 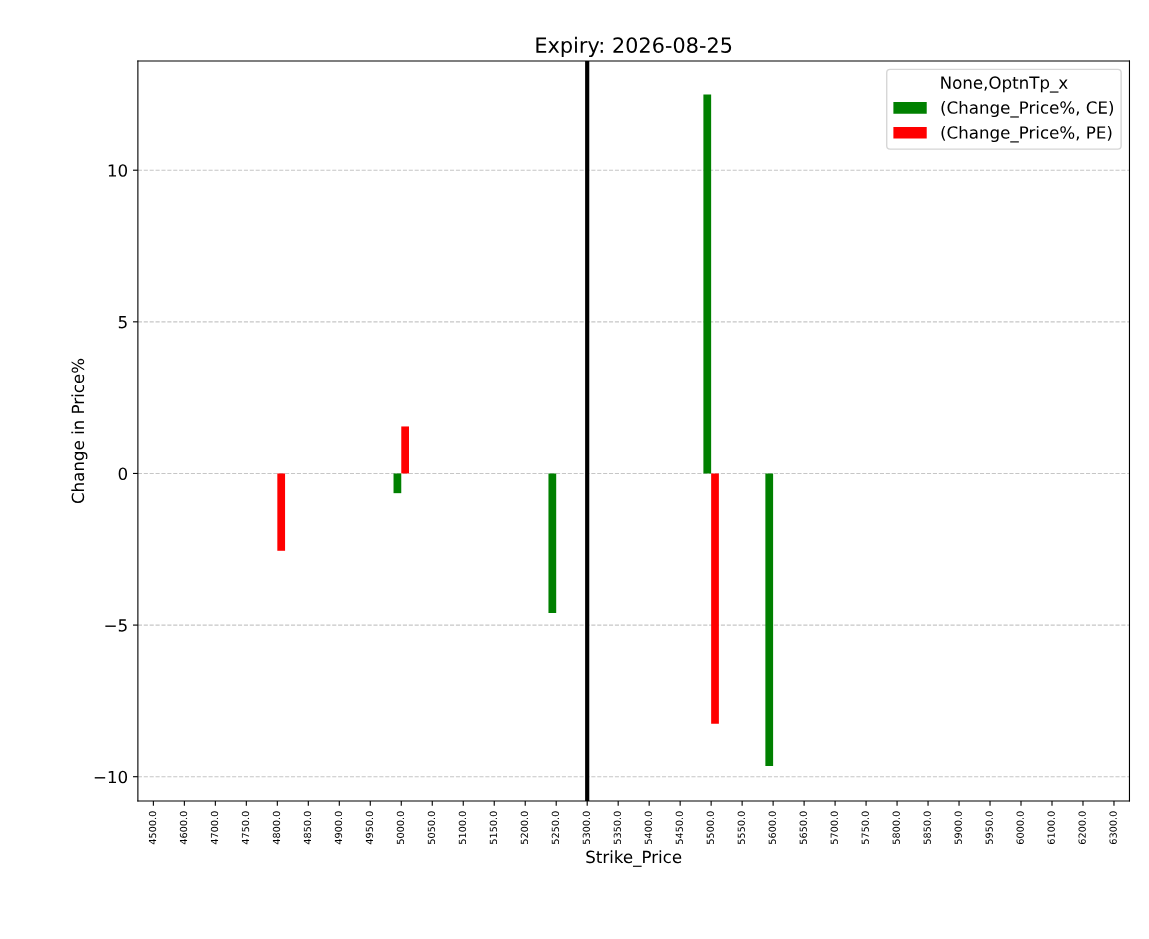 I want to click on x-tick-label: 4950.0, so click(x=369, y=828).